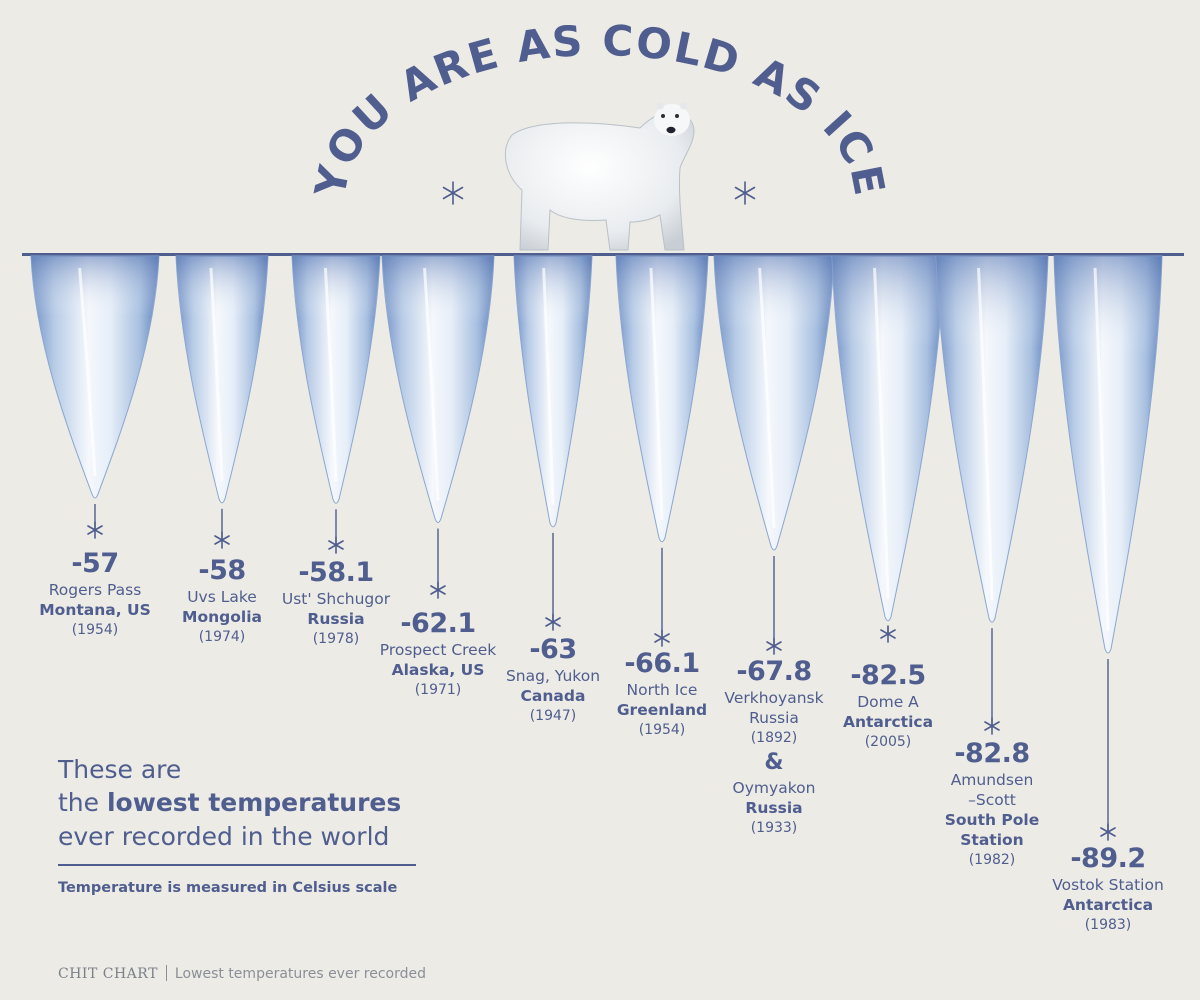 The height and width of the screenshot is (1000, 1200). What do you see at coordinates (95, 563) in the screenshot?
I see `temperature-value: -57` at bounding box center [95, 563].